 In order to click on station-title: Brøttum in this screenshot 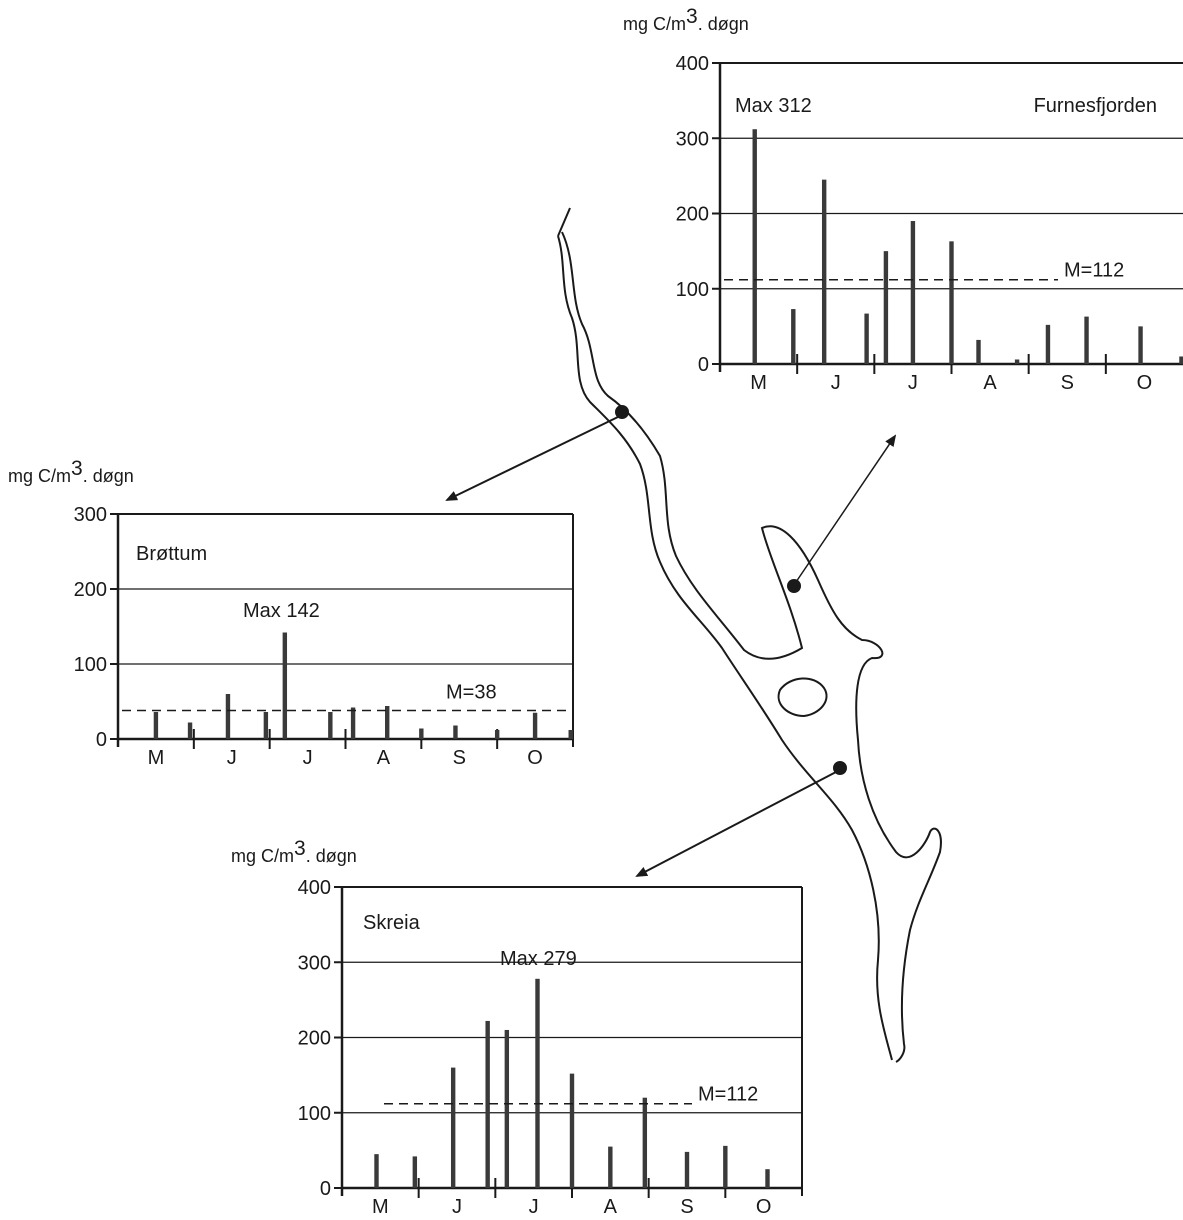, I will do `click(171, 554)`.